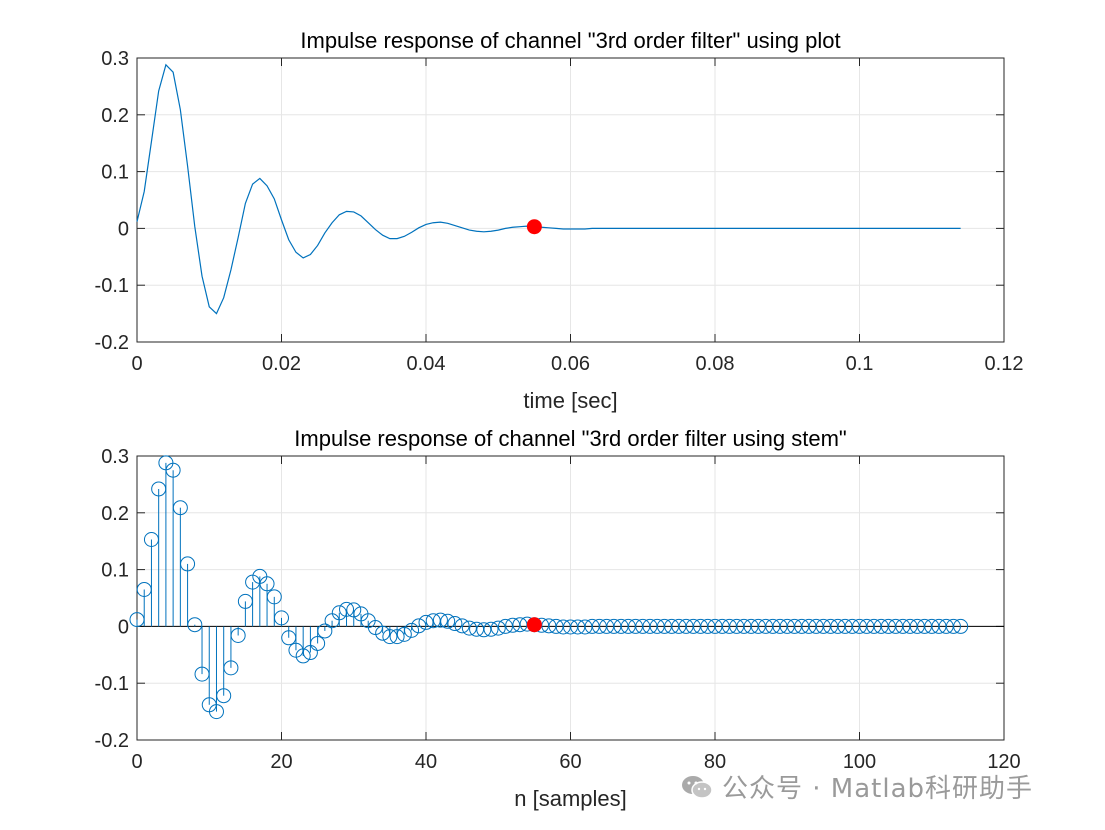  I want to click on x-tick-label: 0.1, so click(860, 364).